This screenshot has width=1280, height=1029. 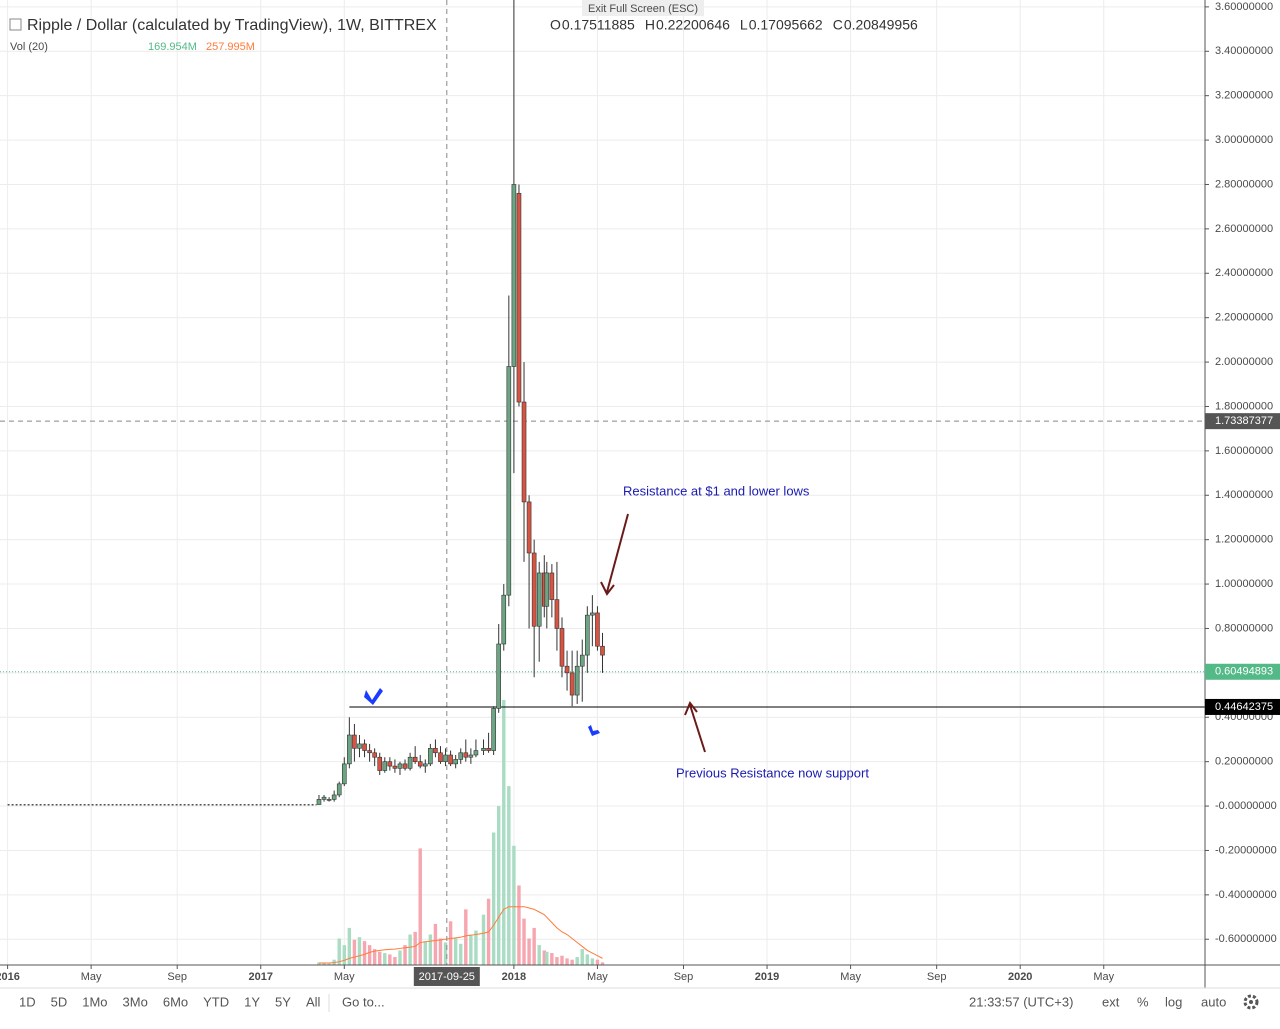 I want to click on gear-center, so click(x=1251, y=1002).